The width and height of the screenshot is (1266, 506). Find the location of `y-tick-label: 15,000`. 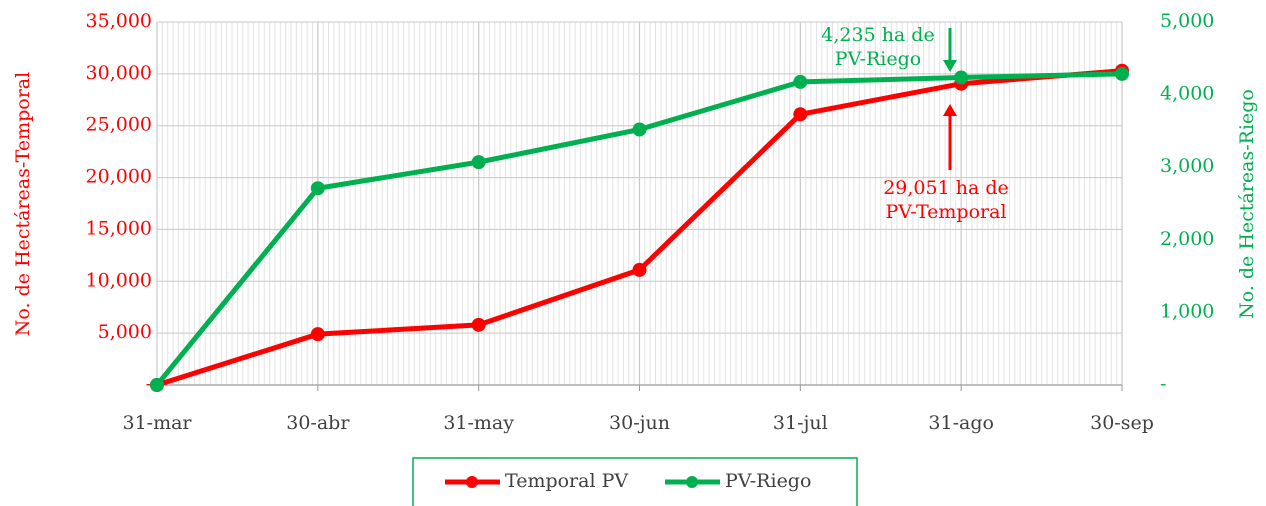

y-tick-label: 15,000 is located at coordinates (119, 228).